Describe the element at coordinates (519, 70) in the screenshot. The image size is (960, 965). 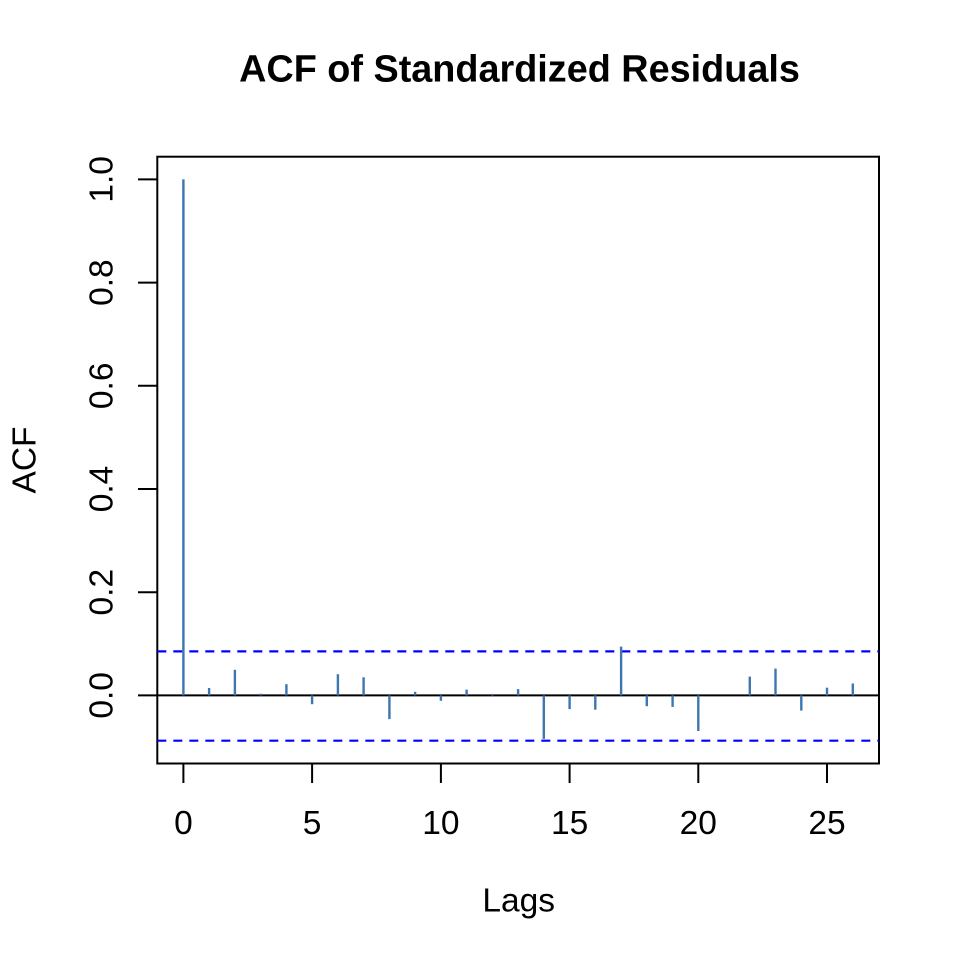
I see `svg-text: ACF of Standardized Residuals` at that location.